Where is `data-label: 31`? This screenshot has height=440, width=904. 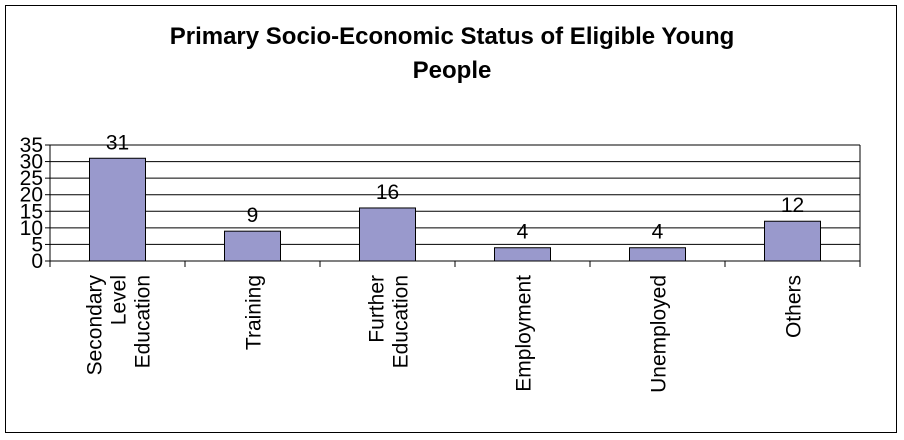 data-label: 31 is located at coordinates (117, 142).